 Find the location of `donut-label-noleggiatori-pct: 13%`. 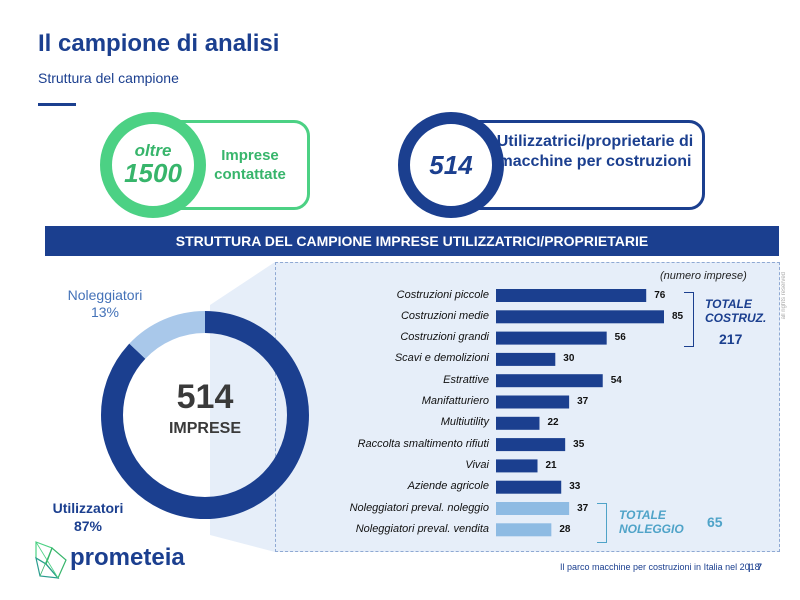

donut-label-noleggiatori-pct: 13% is located at coordinates (105, 311).